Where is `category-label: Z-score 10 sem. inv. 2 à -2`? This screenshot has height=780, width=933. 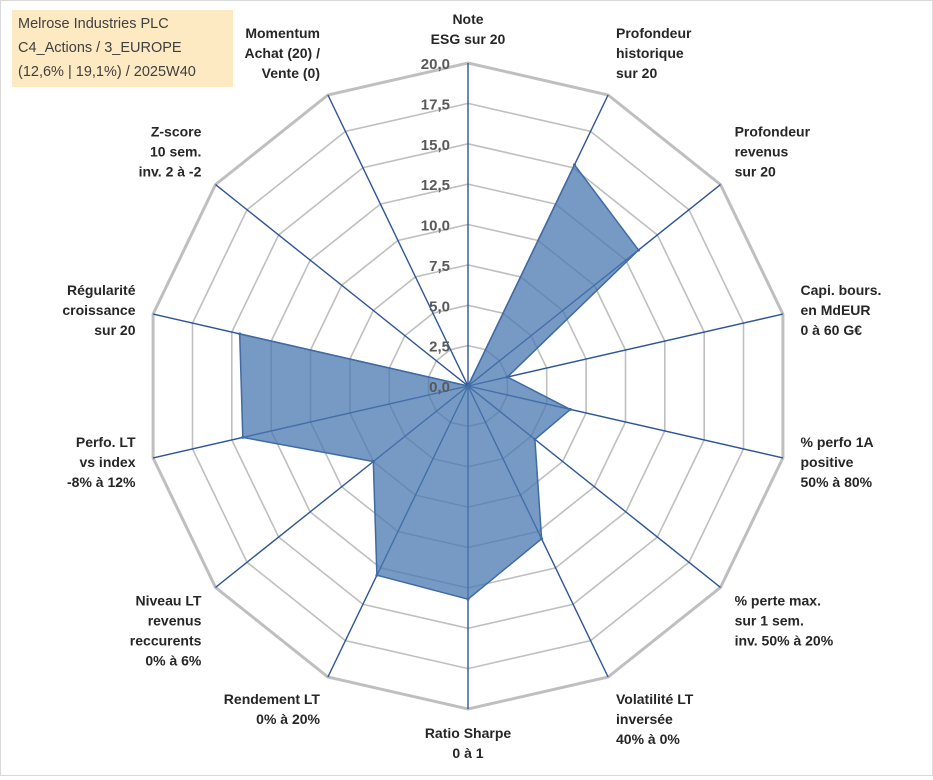 category-label: Z-score 10 sem. inv. 2 à -2 is located at coordinates (170, 151).